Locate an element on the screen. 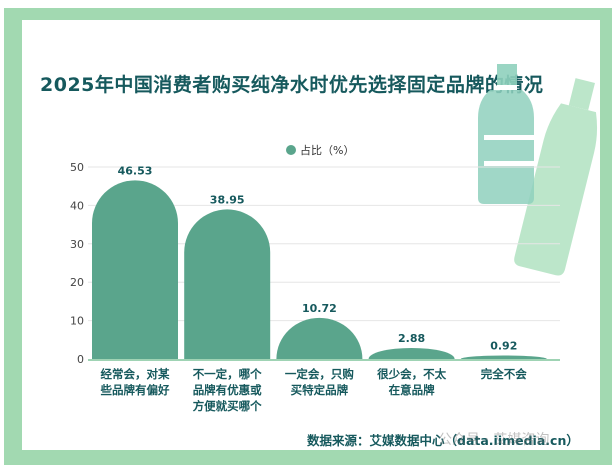  y-tick-label: 40 is located at coordinates (77, 205).